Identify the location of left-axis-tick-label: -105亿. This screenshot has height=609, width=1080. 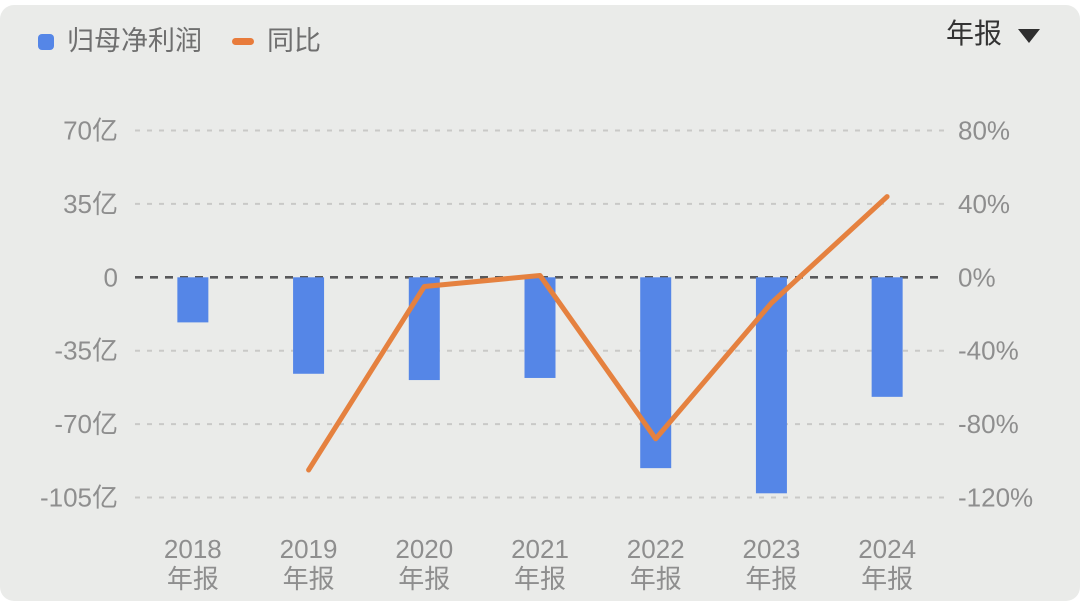
(79, 498).